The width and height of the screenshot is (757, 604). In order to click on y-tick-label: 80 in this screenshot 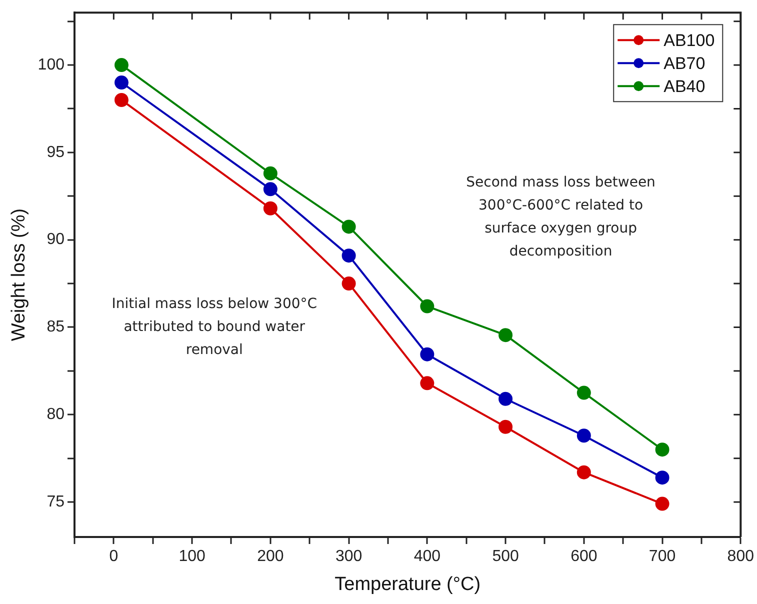, I will do `click(55, 415)`.